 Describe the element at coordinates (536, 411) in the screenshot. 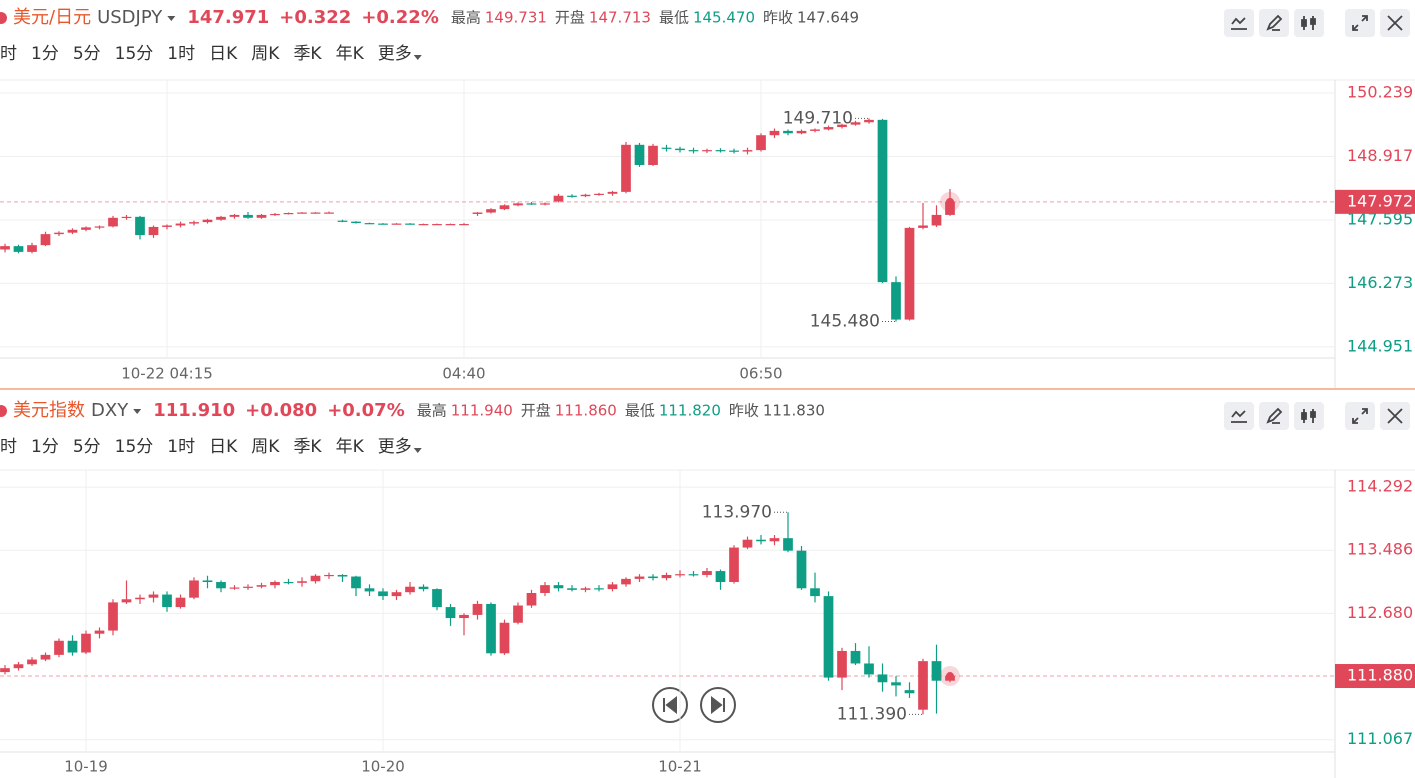

I see `stat-label: 开盘` at that location.